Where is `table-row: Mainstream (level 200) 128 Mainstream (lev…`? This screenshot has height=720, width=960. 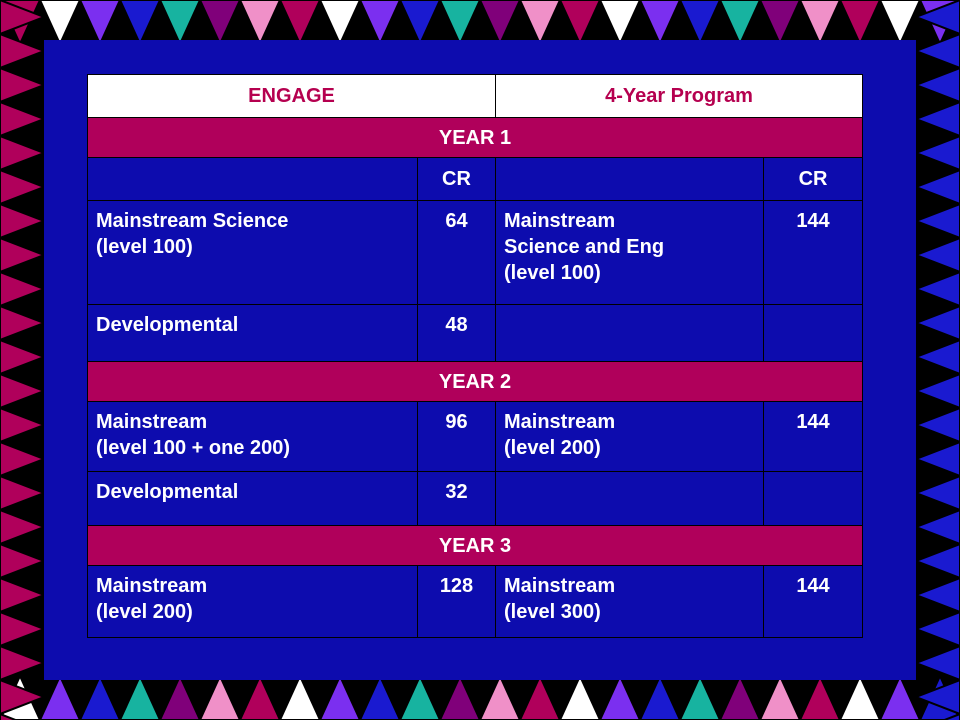
table-row: Mainstream (level 200) 128 Mainstream (lev… is located at coordinates (475, 601).